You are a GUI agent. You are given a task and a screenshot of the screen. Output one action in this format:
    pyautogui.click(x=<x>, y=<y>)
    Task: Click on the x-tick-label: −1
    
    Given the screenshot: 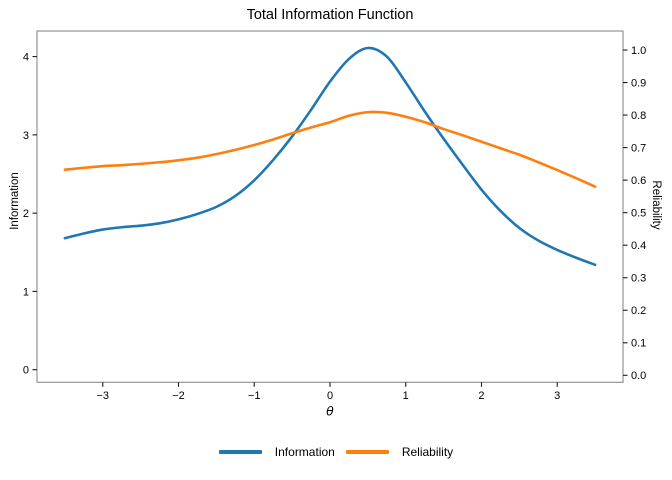 What is the action you would take?
    pyautogui.click(x=254, y=396)
    